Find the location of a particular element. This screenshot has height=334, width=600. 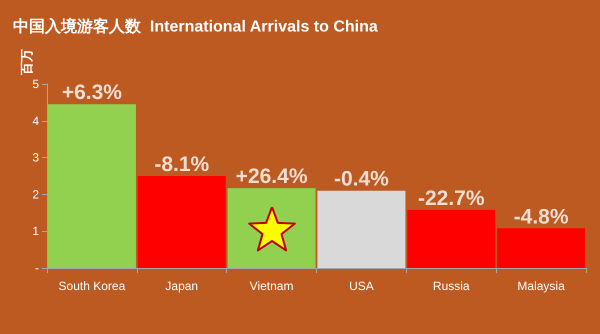

y-axis-title: 百万 is located at coordinates (26, 62).